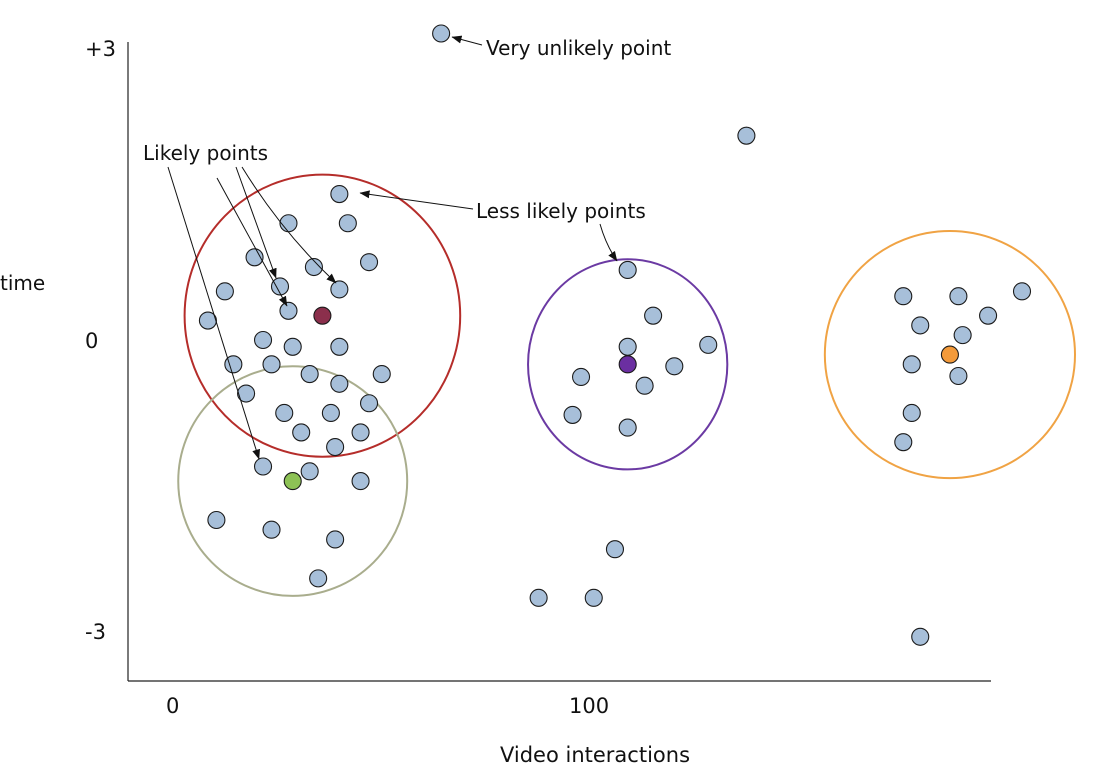 This screenshot has width=1110, height=774. Describe the element at coordinates (91, 341) in the screenshot. I see `y-tick-label-zero: 0` at that location.